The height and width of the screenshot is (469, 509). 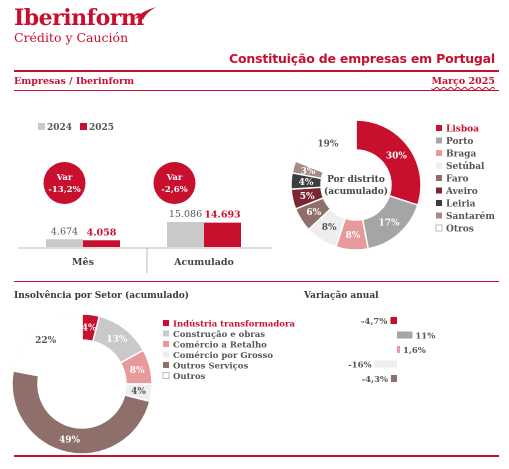 I want to click on legend-swatch-Faro, so click(x=439, y=178).